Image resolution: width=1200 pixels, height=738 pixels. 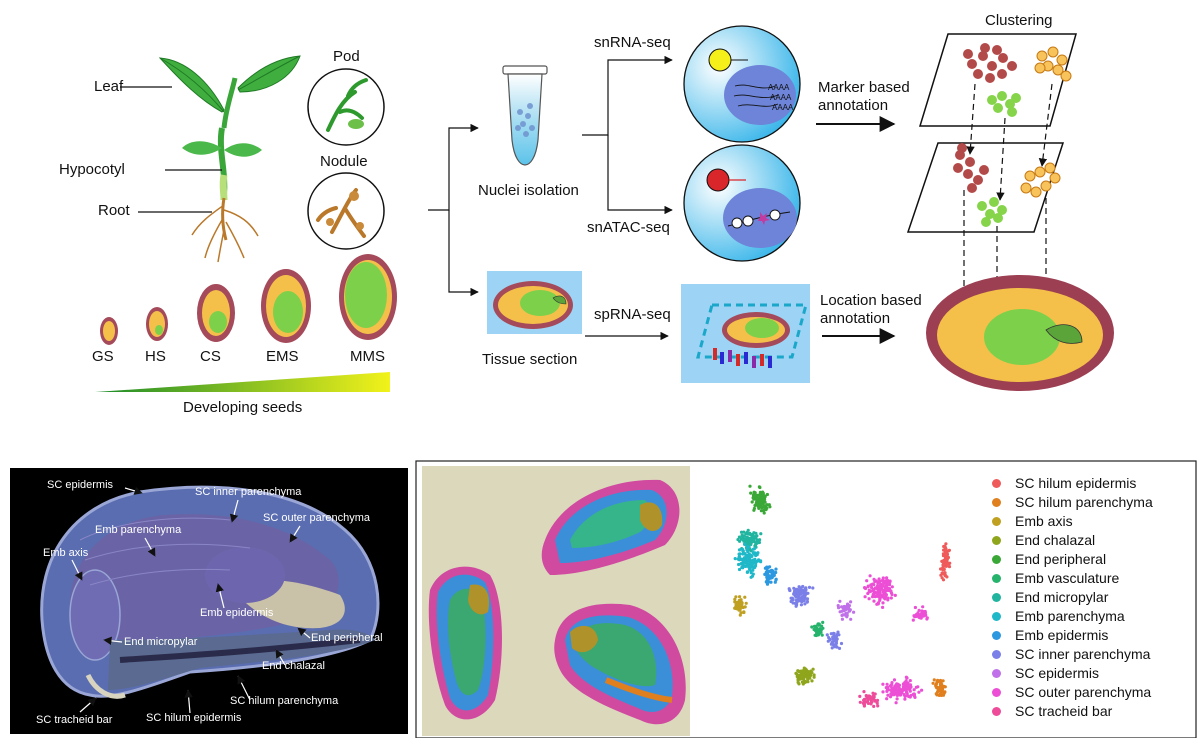 What do you see at coordinates (632, 42) in the screenshot?
I see `snrna-seq-label: snRNA-seq` at bounding box center [632, 42].